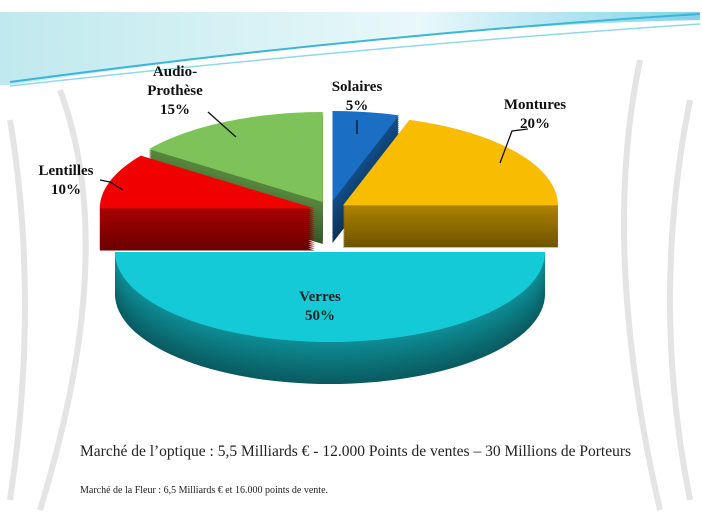 Image resolution: width=702 pixels, height=517 pixels. I want to click on slice-label: Verres 50%, so click(320, 307).